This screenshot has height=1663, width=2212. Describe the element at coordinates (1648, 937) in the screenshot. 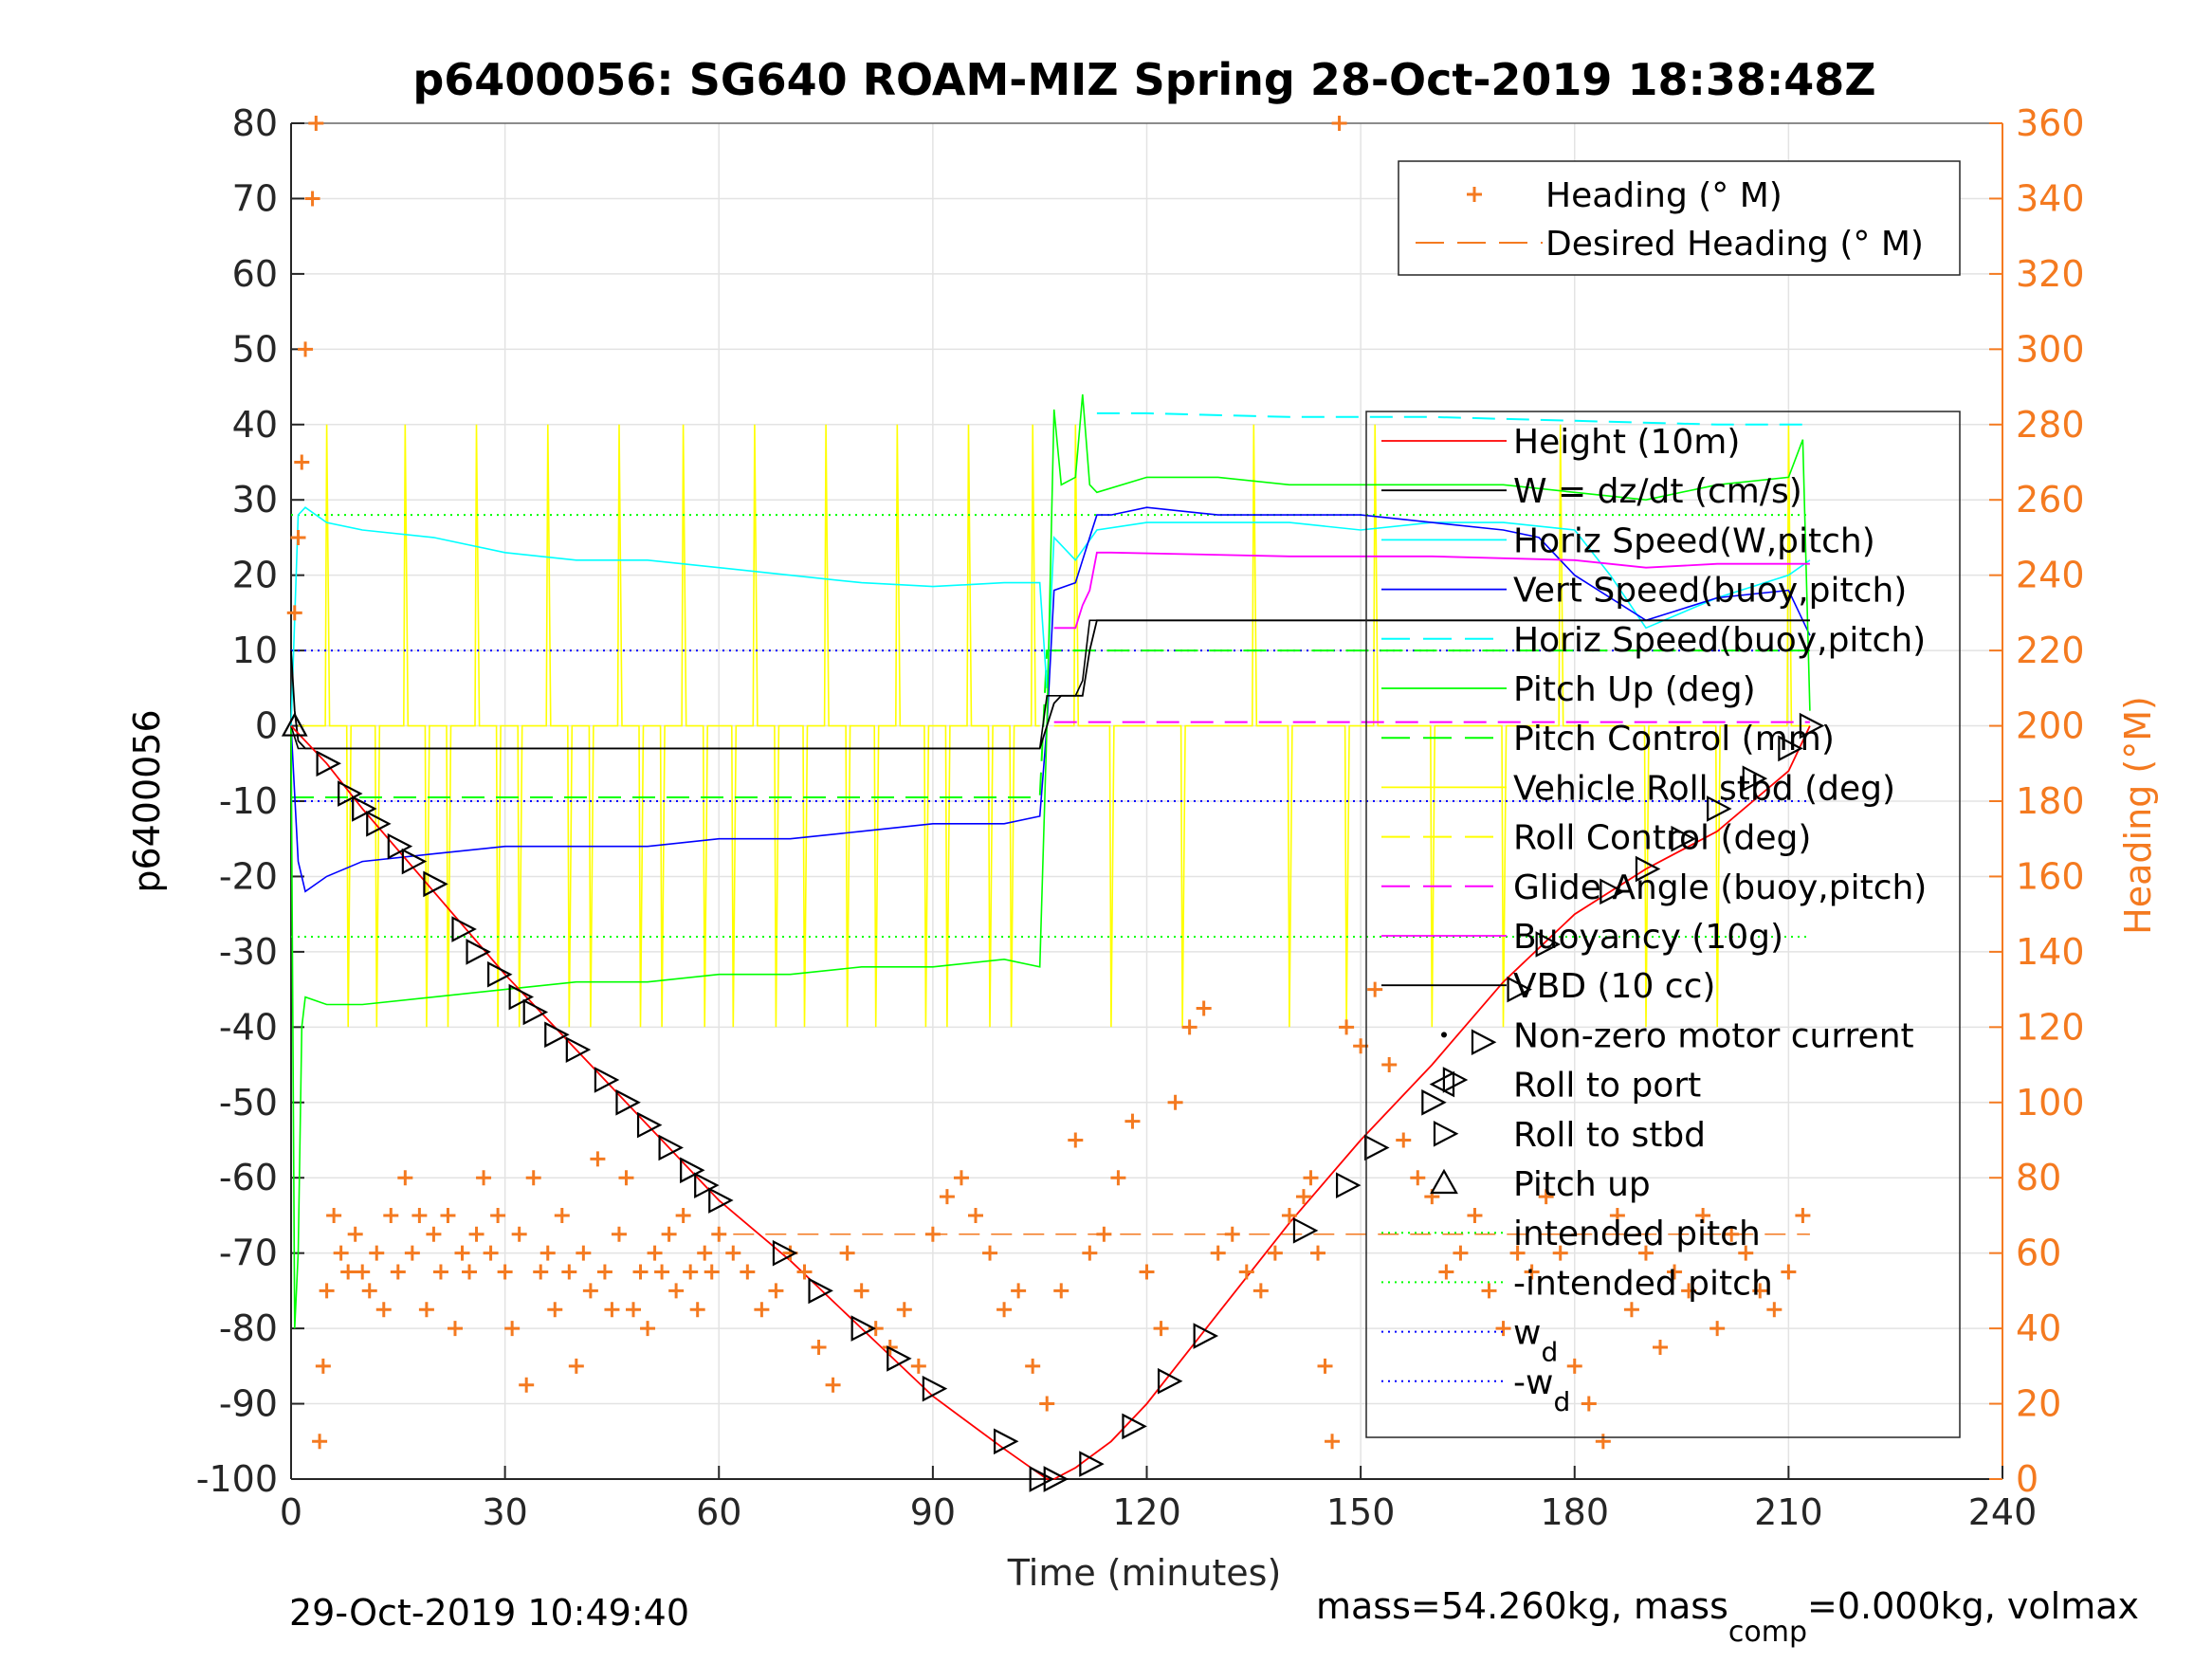

I see `legend-label: Buoyancy (10g)` at that location.